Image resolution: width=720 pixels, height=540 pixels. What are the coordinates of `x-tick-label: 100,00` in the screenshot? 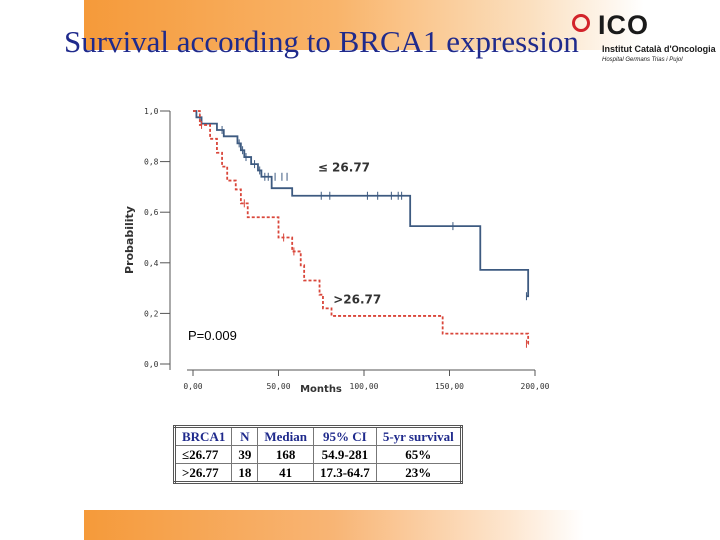 It's located at (364, 386).